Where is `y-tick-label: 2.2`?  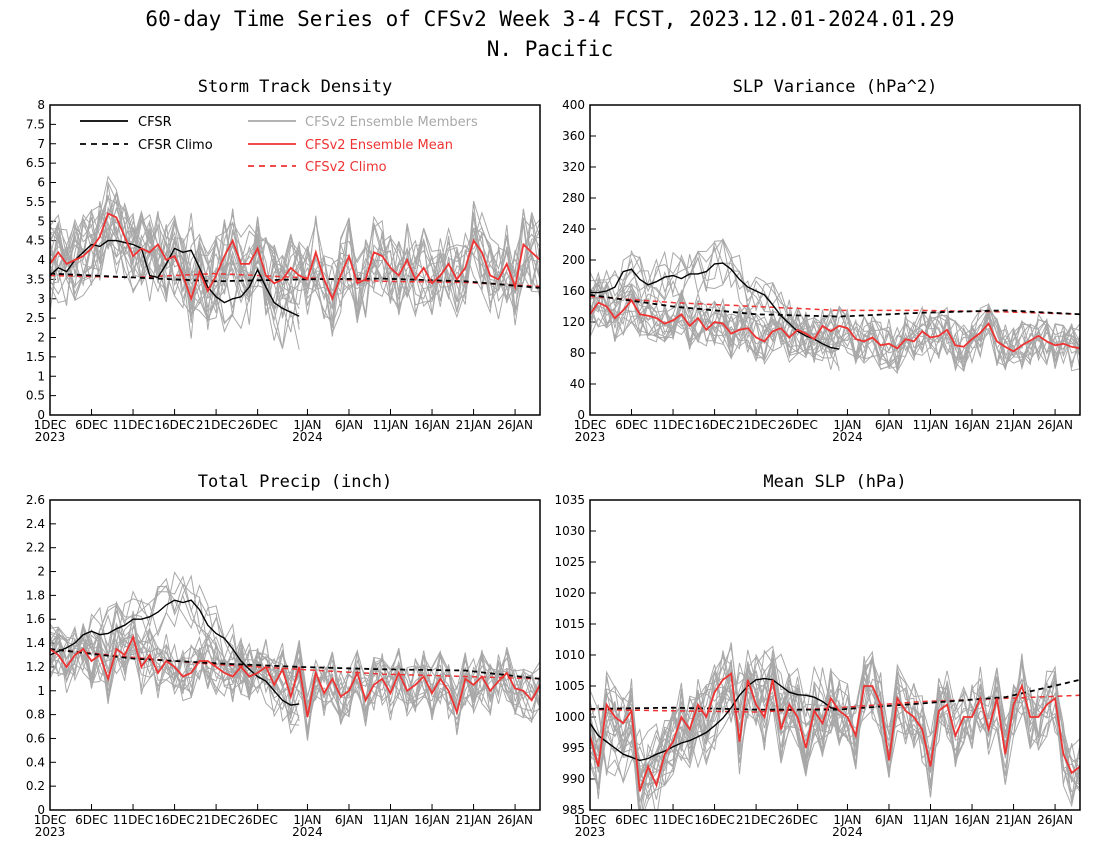 y-tick-label: 2.2 is located at coordinates (35, 548).